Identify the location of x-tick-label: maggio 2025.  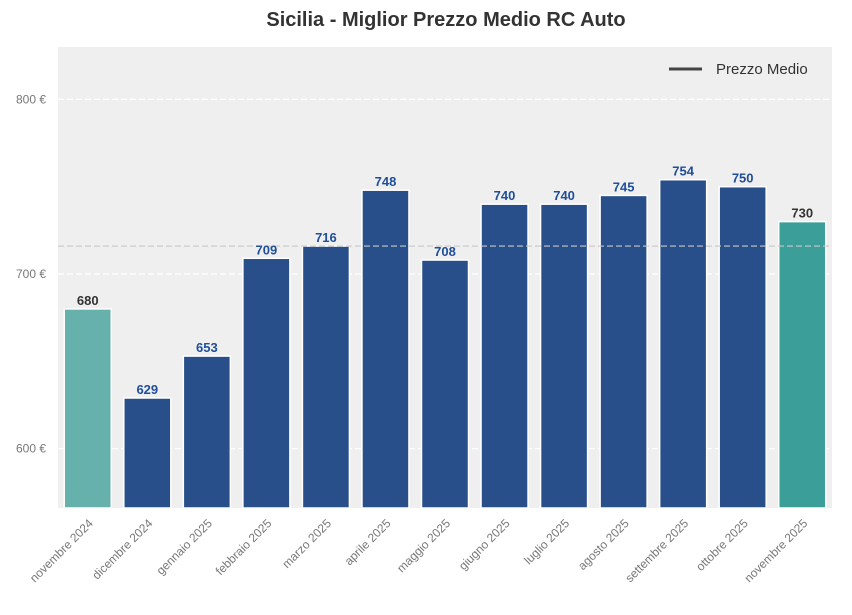
(423, 545).